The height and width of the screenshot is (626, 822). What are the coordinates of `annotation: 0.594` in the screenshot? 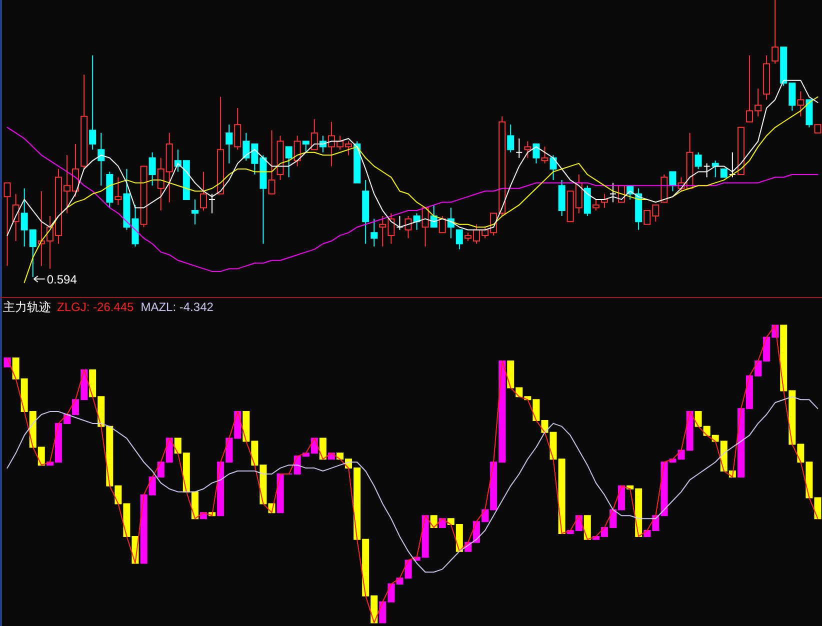 It's located at (62, 279).